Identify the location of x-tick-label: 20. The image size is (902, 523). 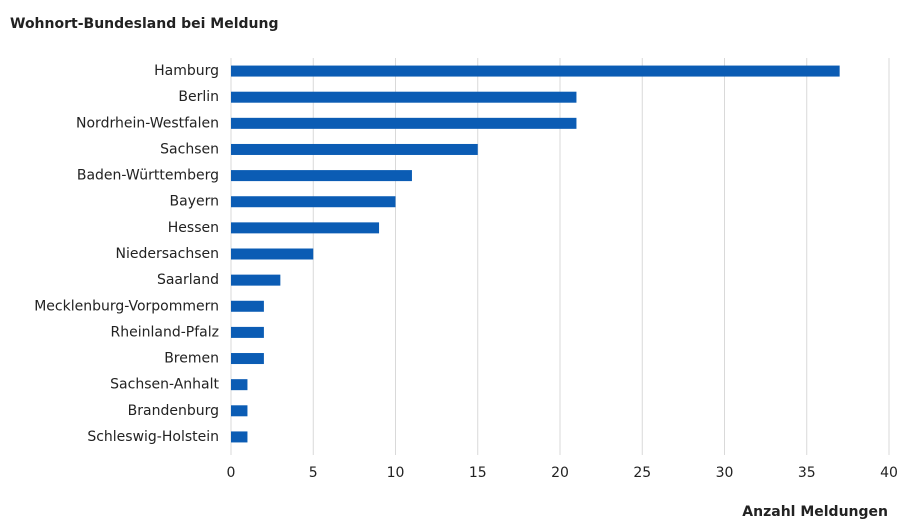
(560, 473).